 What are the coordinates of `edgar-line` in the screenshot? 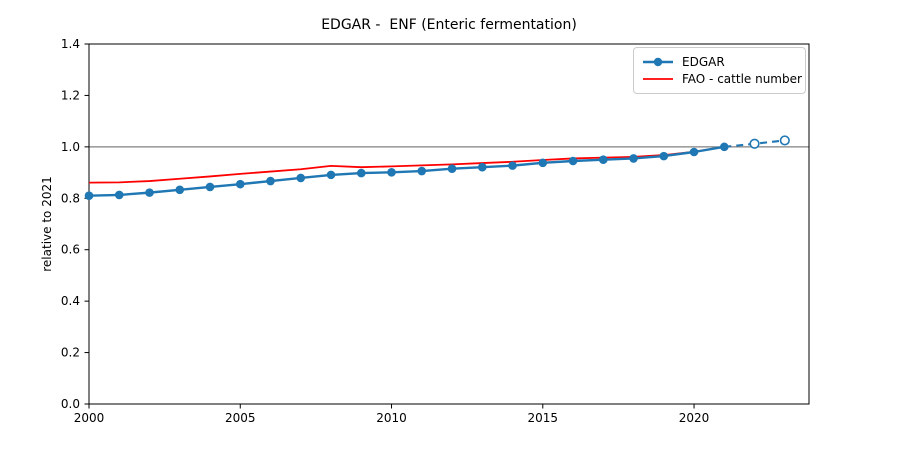 It's located at (406, 171).